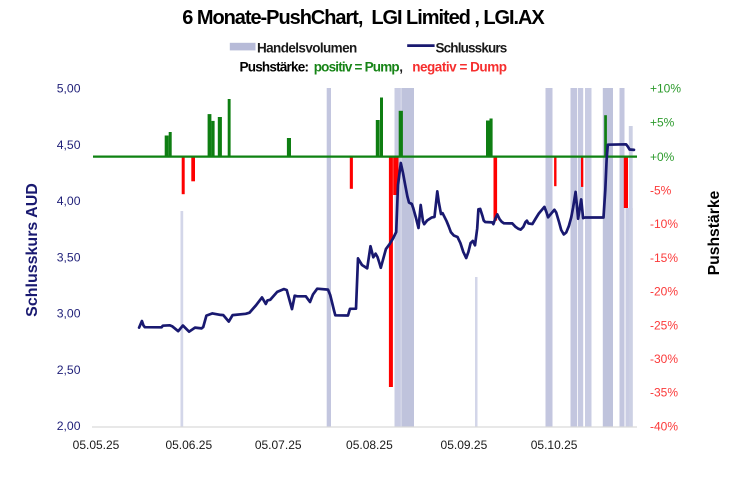 This screenshot has height=480, width=734. Describe the element at coordinates (662, 157) in the screenshot. I see `svg-text: +0%` at that location.